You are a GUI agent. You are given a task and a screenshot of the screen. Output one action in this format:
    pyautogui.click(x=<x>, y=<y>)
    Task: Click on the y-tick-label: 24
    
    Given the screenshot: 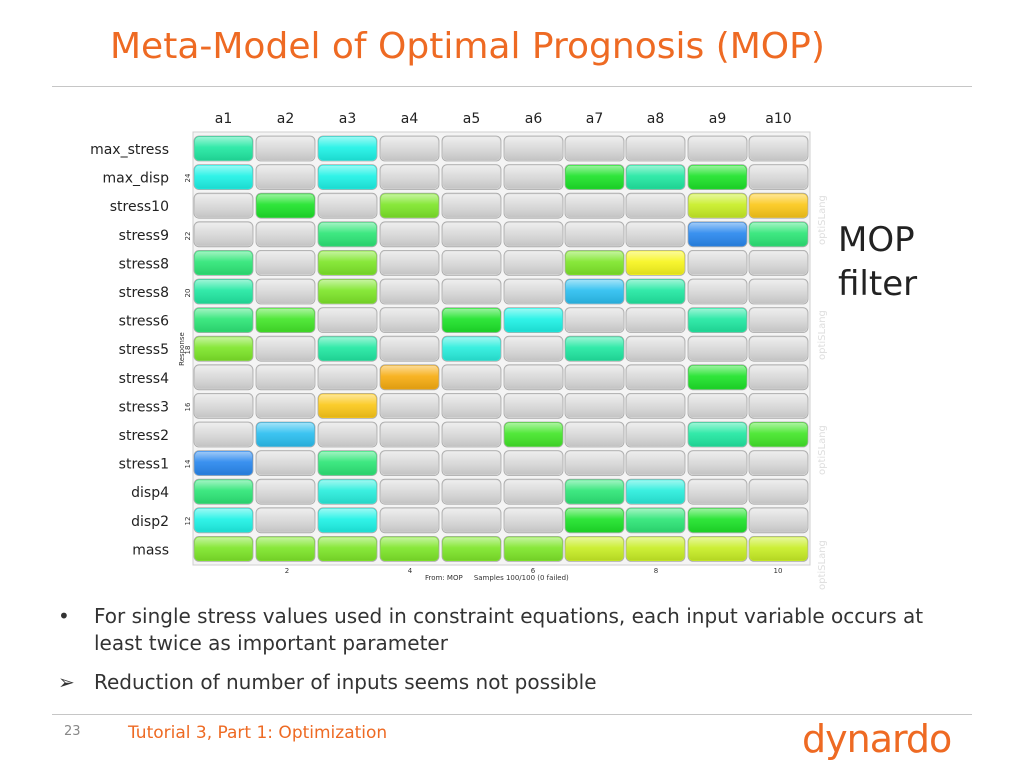 What is the action you would take?
    pyautogui.click(x=188, y=177)
    